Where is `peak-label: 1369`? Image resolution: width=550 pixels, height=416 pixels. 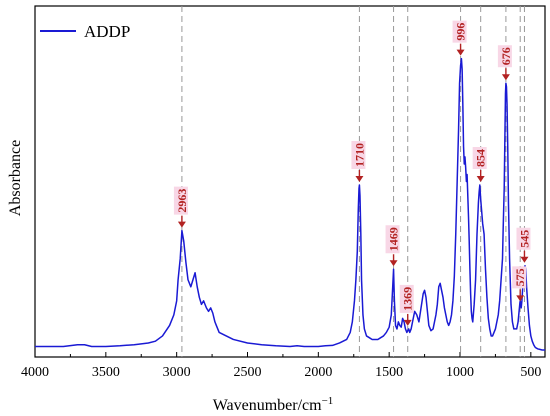
peak-label: 1369 is located at coordinates (408, 299).